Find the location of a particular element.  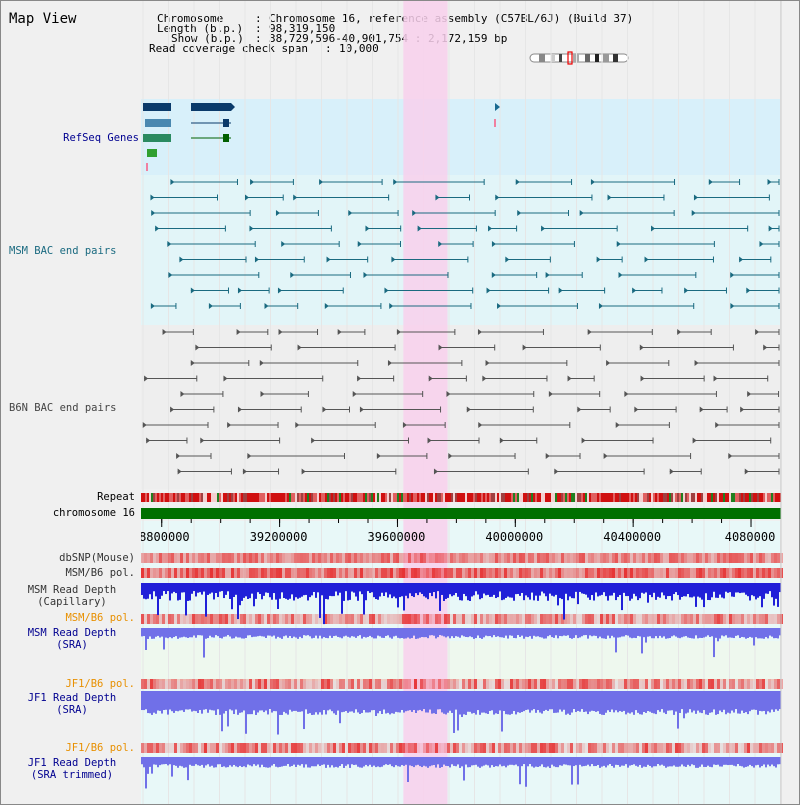

axis-tick-label: 39200000 is located at coordinates (279, 537).